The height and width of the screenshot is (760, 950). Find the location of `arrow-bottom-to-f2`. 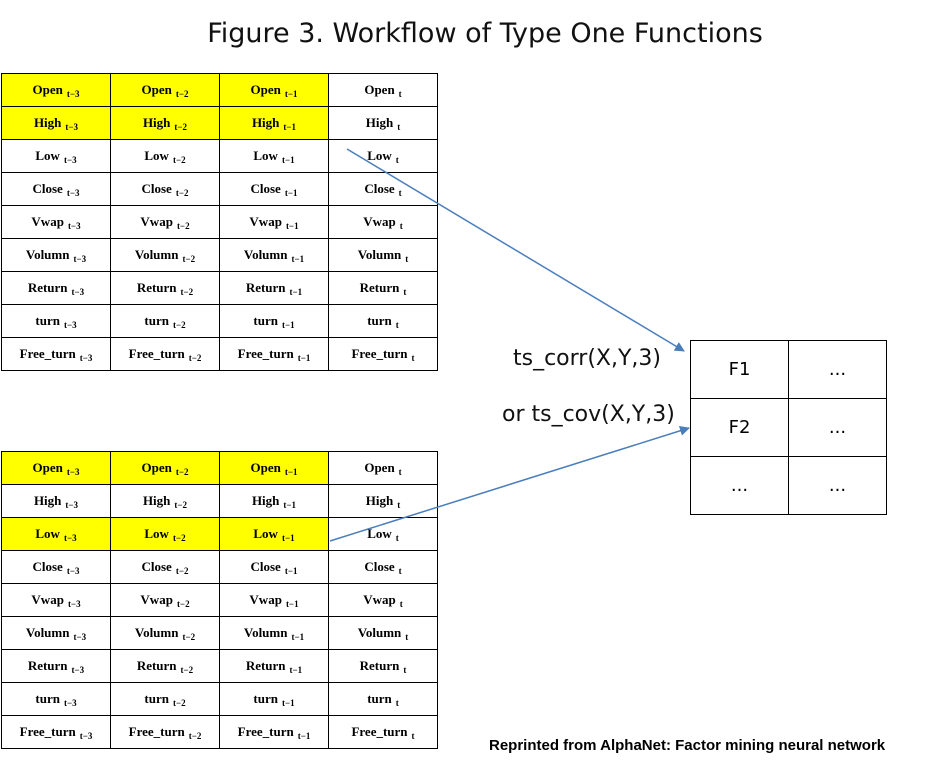

arrow-bottom-to-f2 is located at coordinates (509, 483).